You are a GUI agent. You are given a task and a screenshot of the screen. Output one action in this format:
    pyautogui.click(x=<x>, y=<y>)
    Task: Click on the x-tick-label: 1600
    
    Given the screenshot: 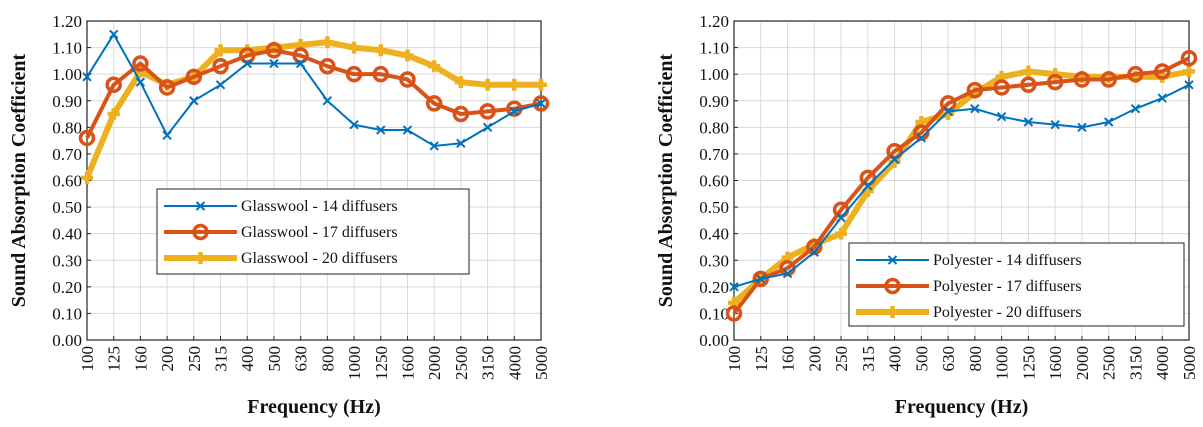 What is the action you would take?
    pyautogui.click(x=1055, y=363)
    